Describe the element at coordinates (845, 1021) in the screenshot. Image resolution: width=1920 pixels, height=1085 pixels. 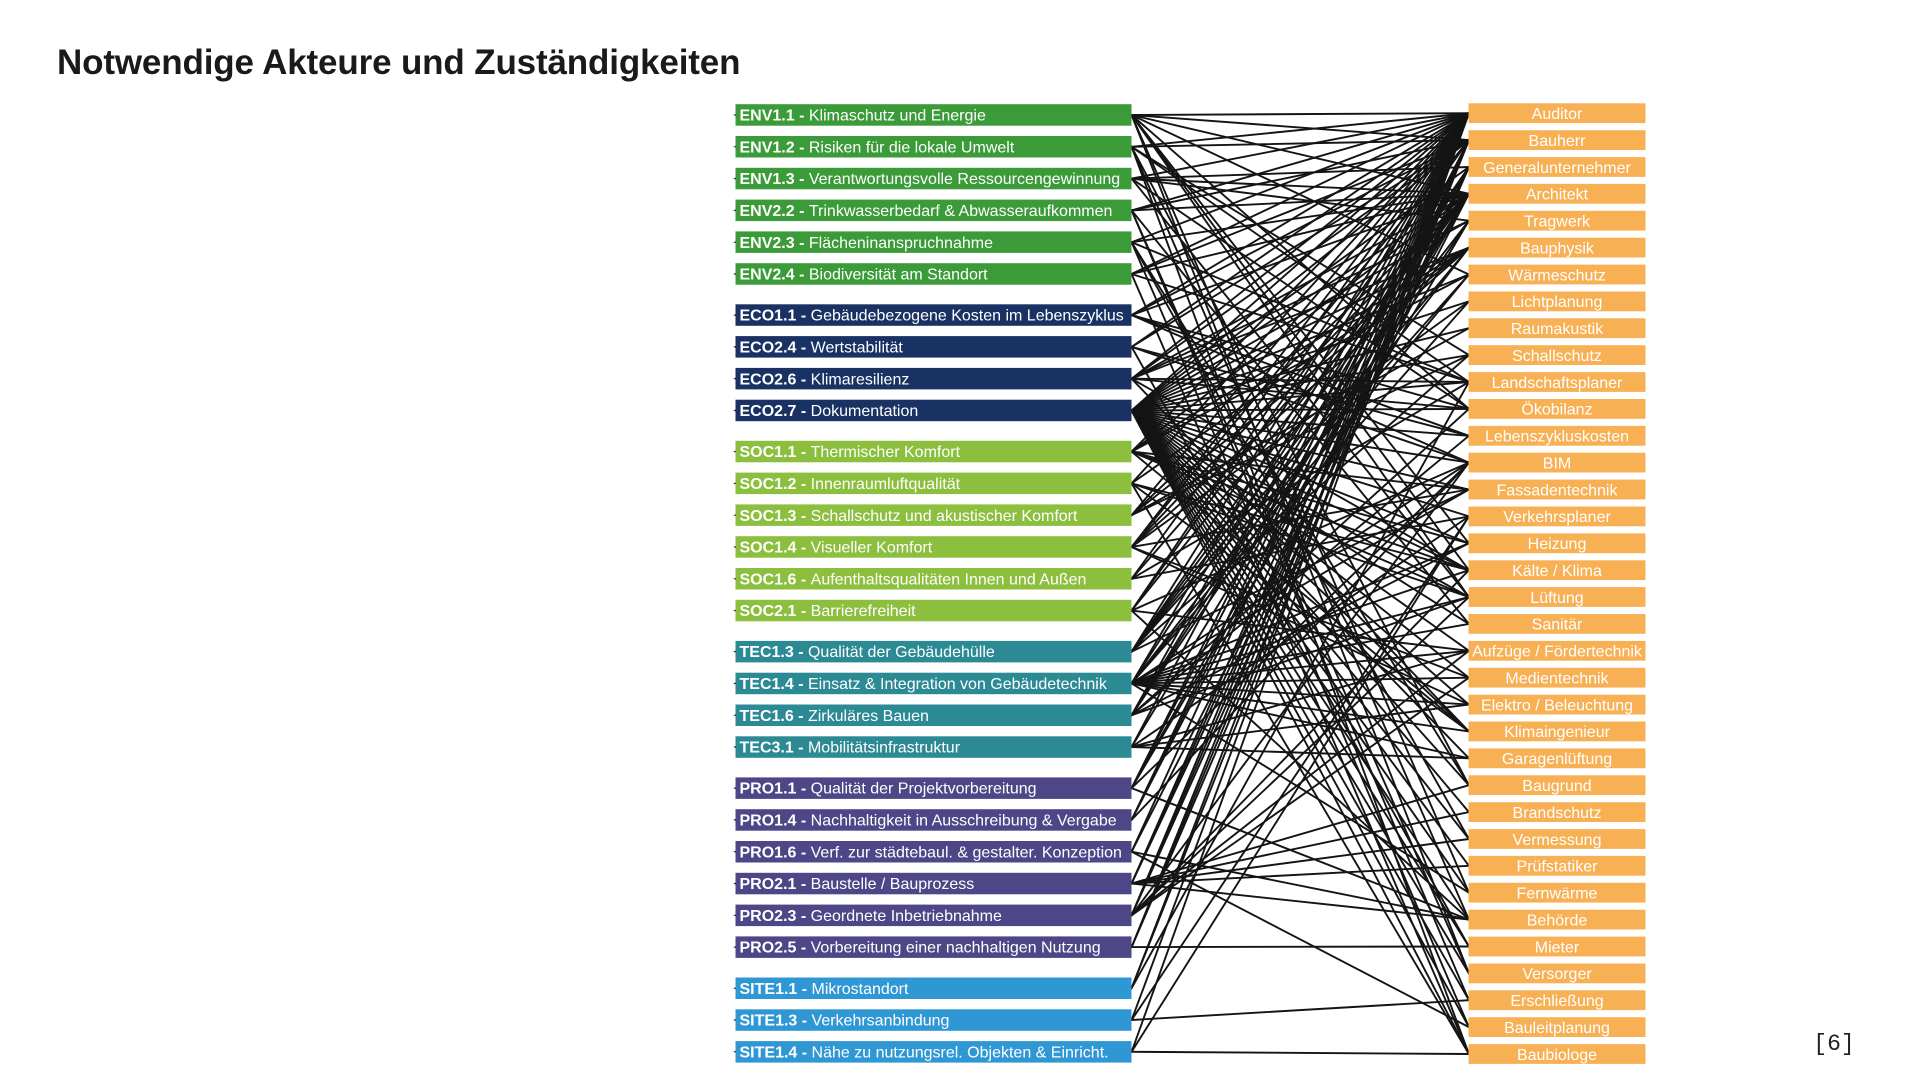
I see `svg-text: SITE1.3 - Verkehrsanbindung` at that location.